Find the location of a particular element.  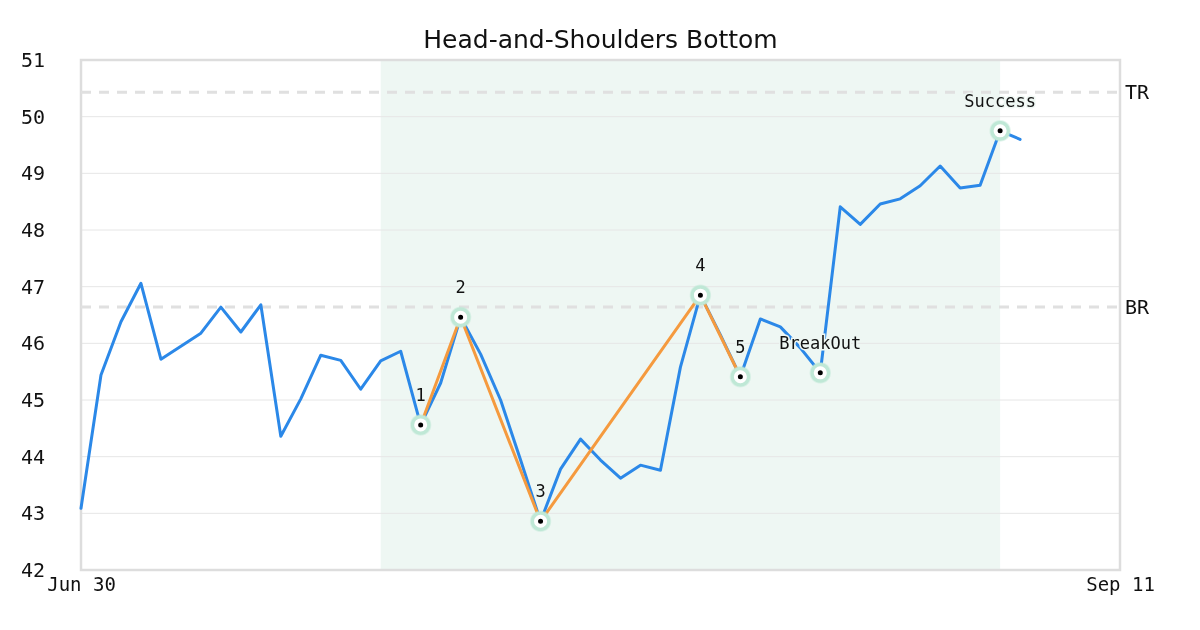

annotation: 2 is located at coordinates (460, 287).